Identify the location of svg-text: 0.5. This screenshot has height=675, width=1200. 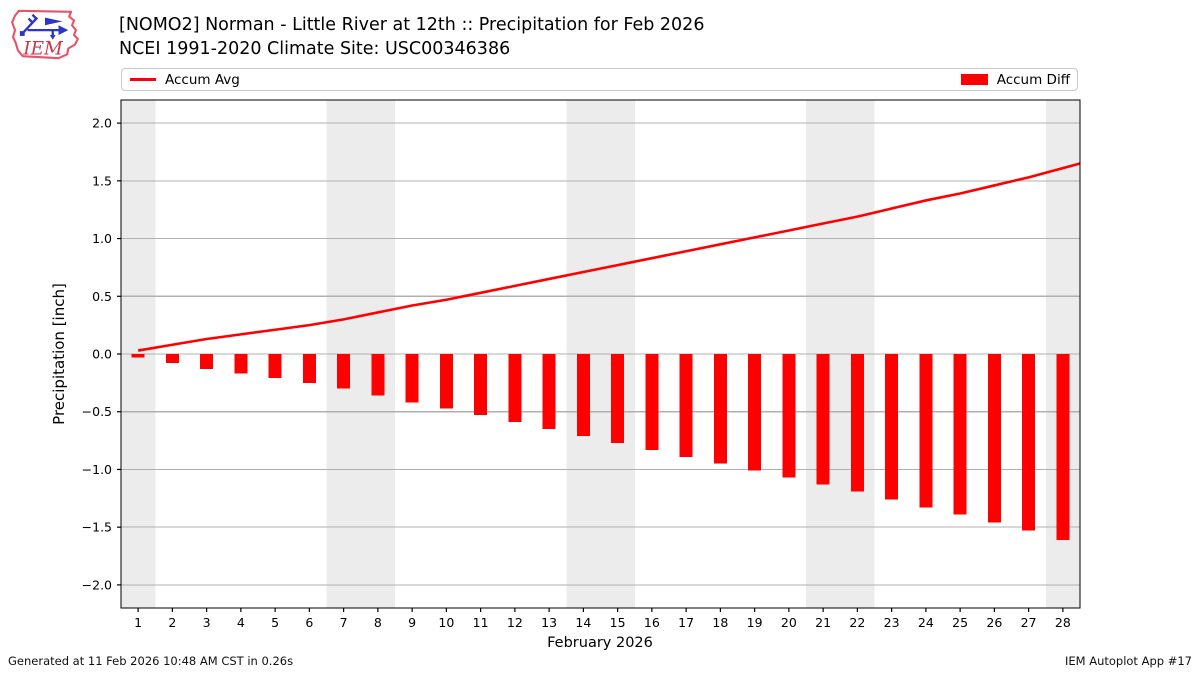
(102, 296).